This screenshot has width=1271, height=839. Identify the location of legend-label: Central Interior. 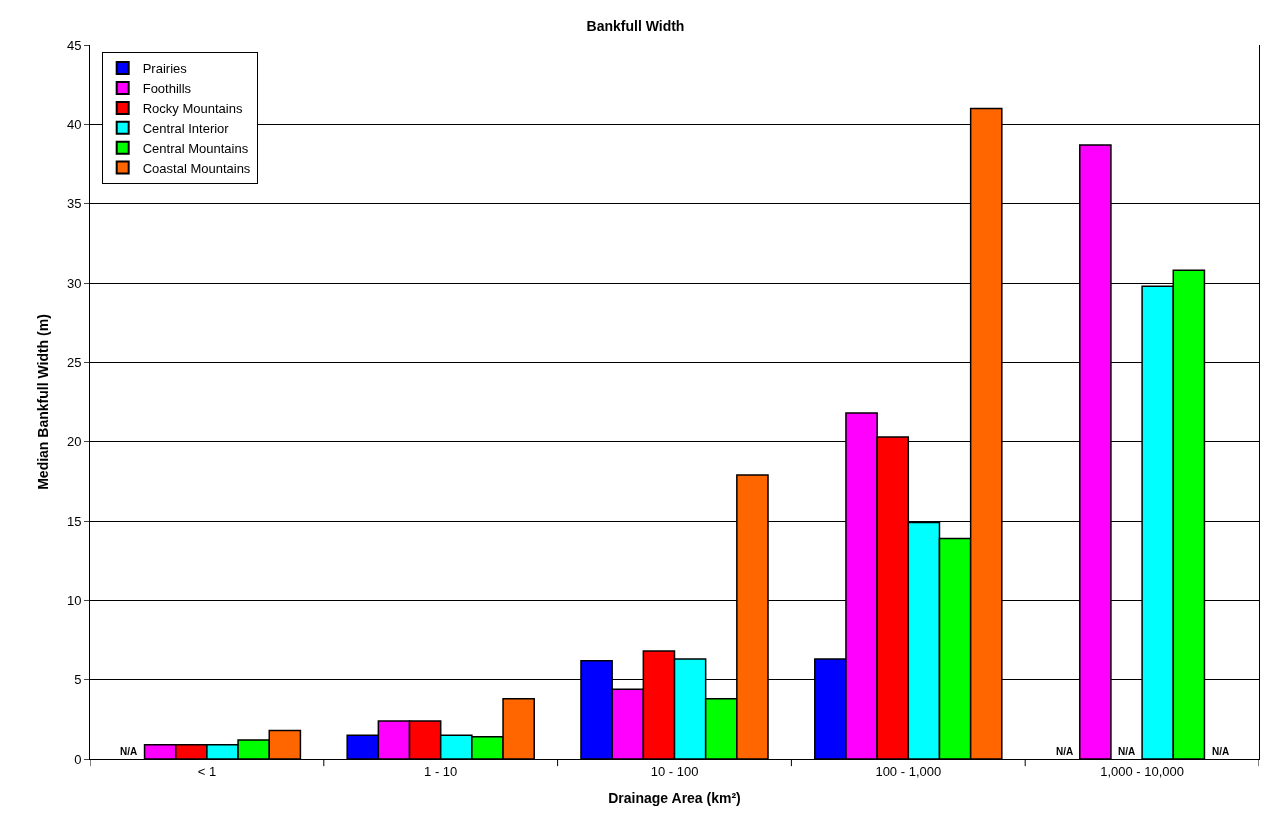
(186, 128).